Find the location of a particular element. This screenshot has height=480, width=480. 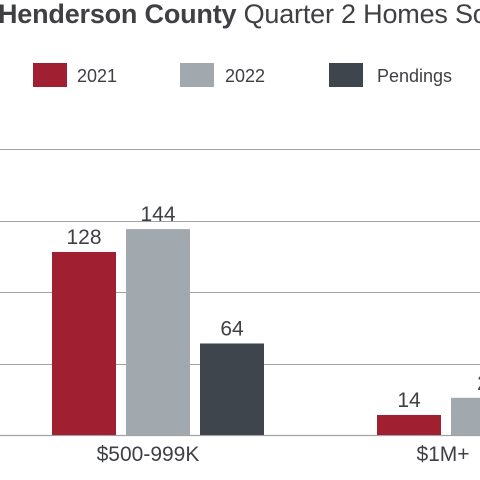

chart-title-bold: Henderson County is located at coordinates (118, 14).